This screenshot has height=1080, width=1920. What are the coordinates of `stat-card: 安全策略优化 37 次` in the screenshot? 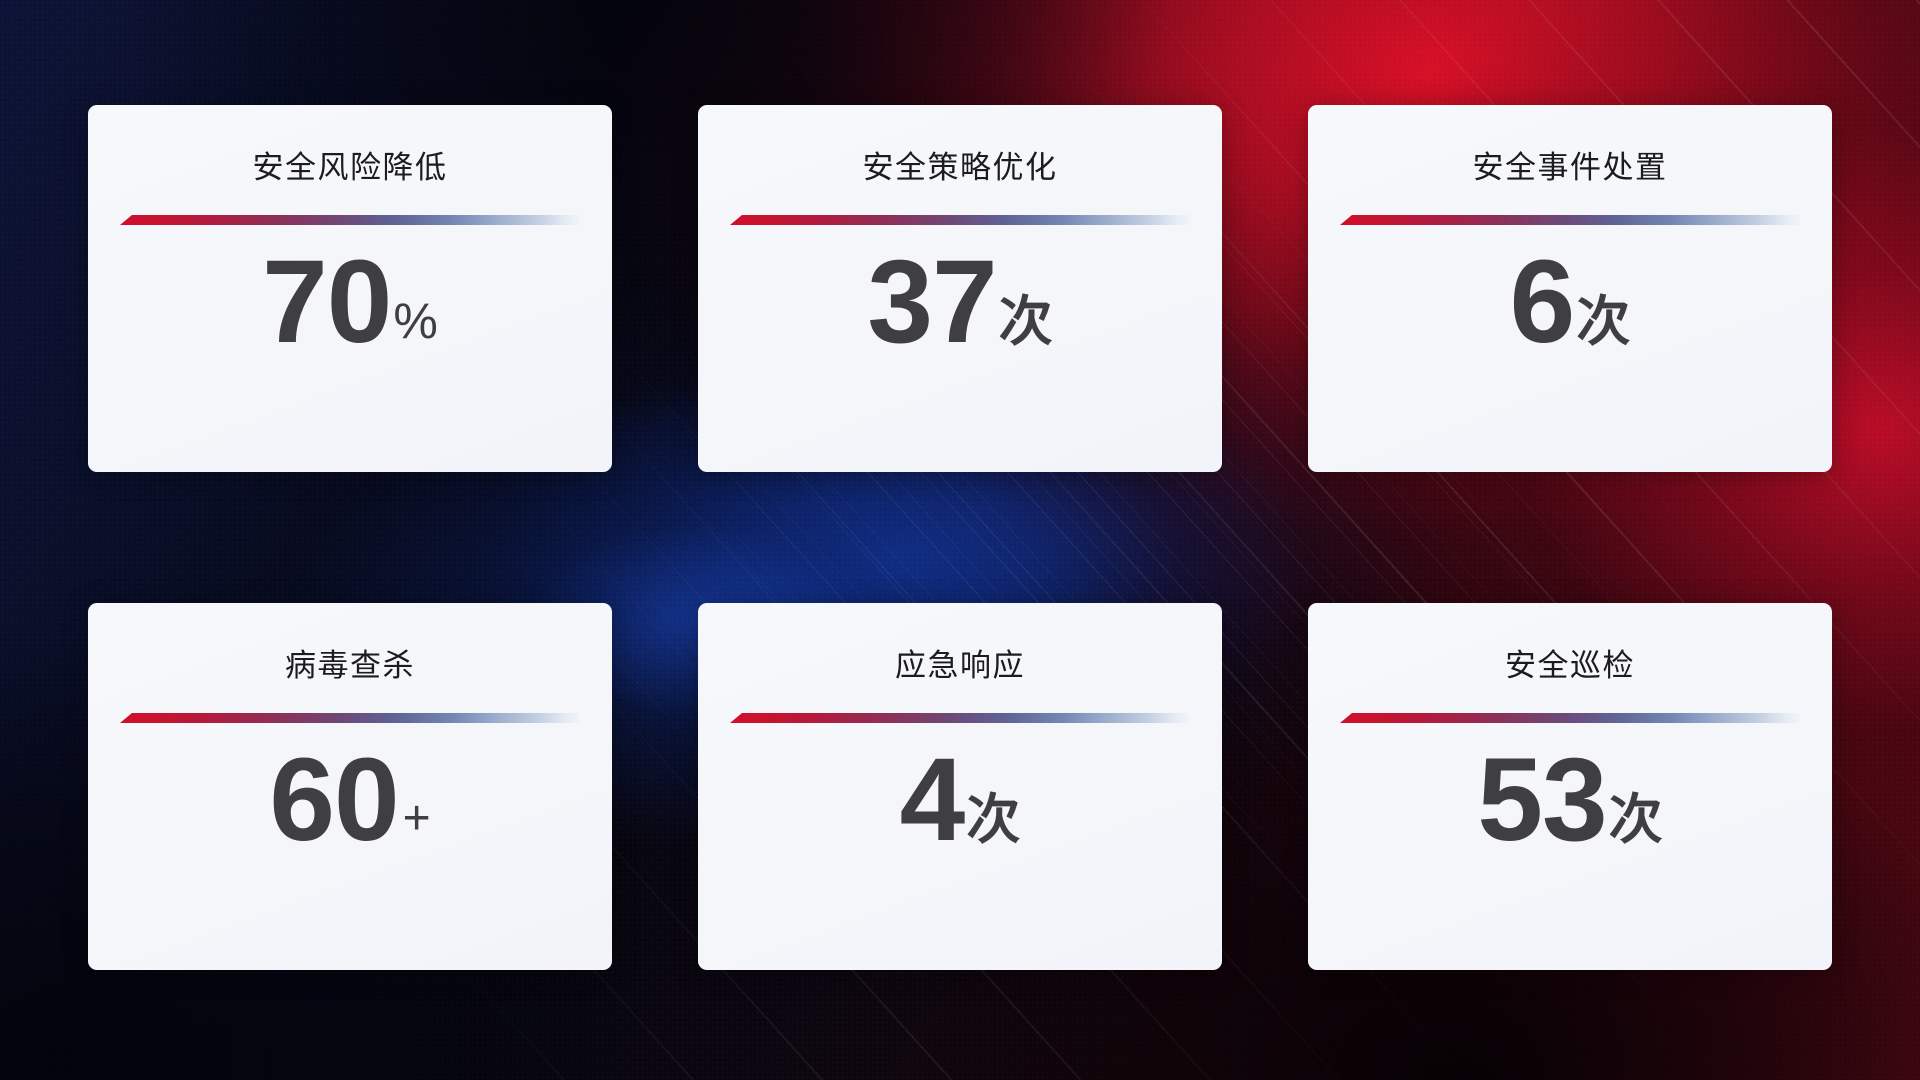 It's located at (960, 288).